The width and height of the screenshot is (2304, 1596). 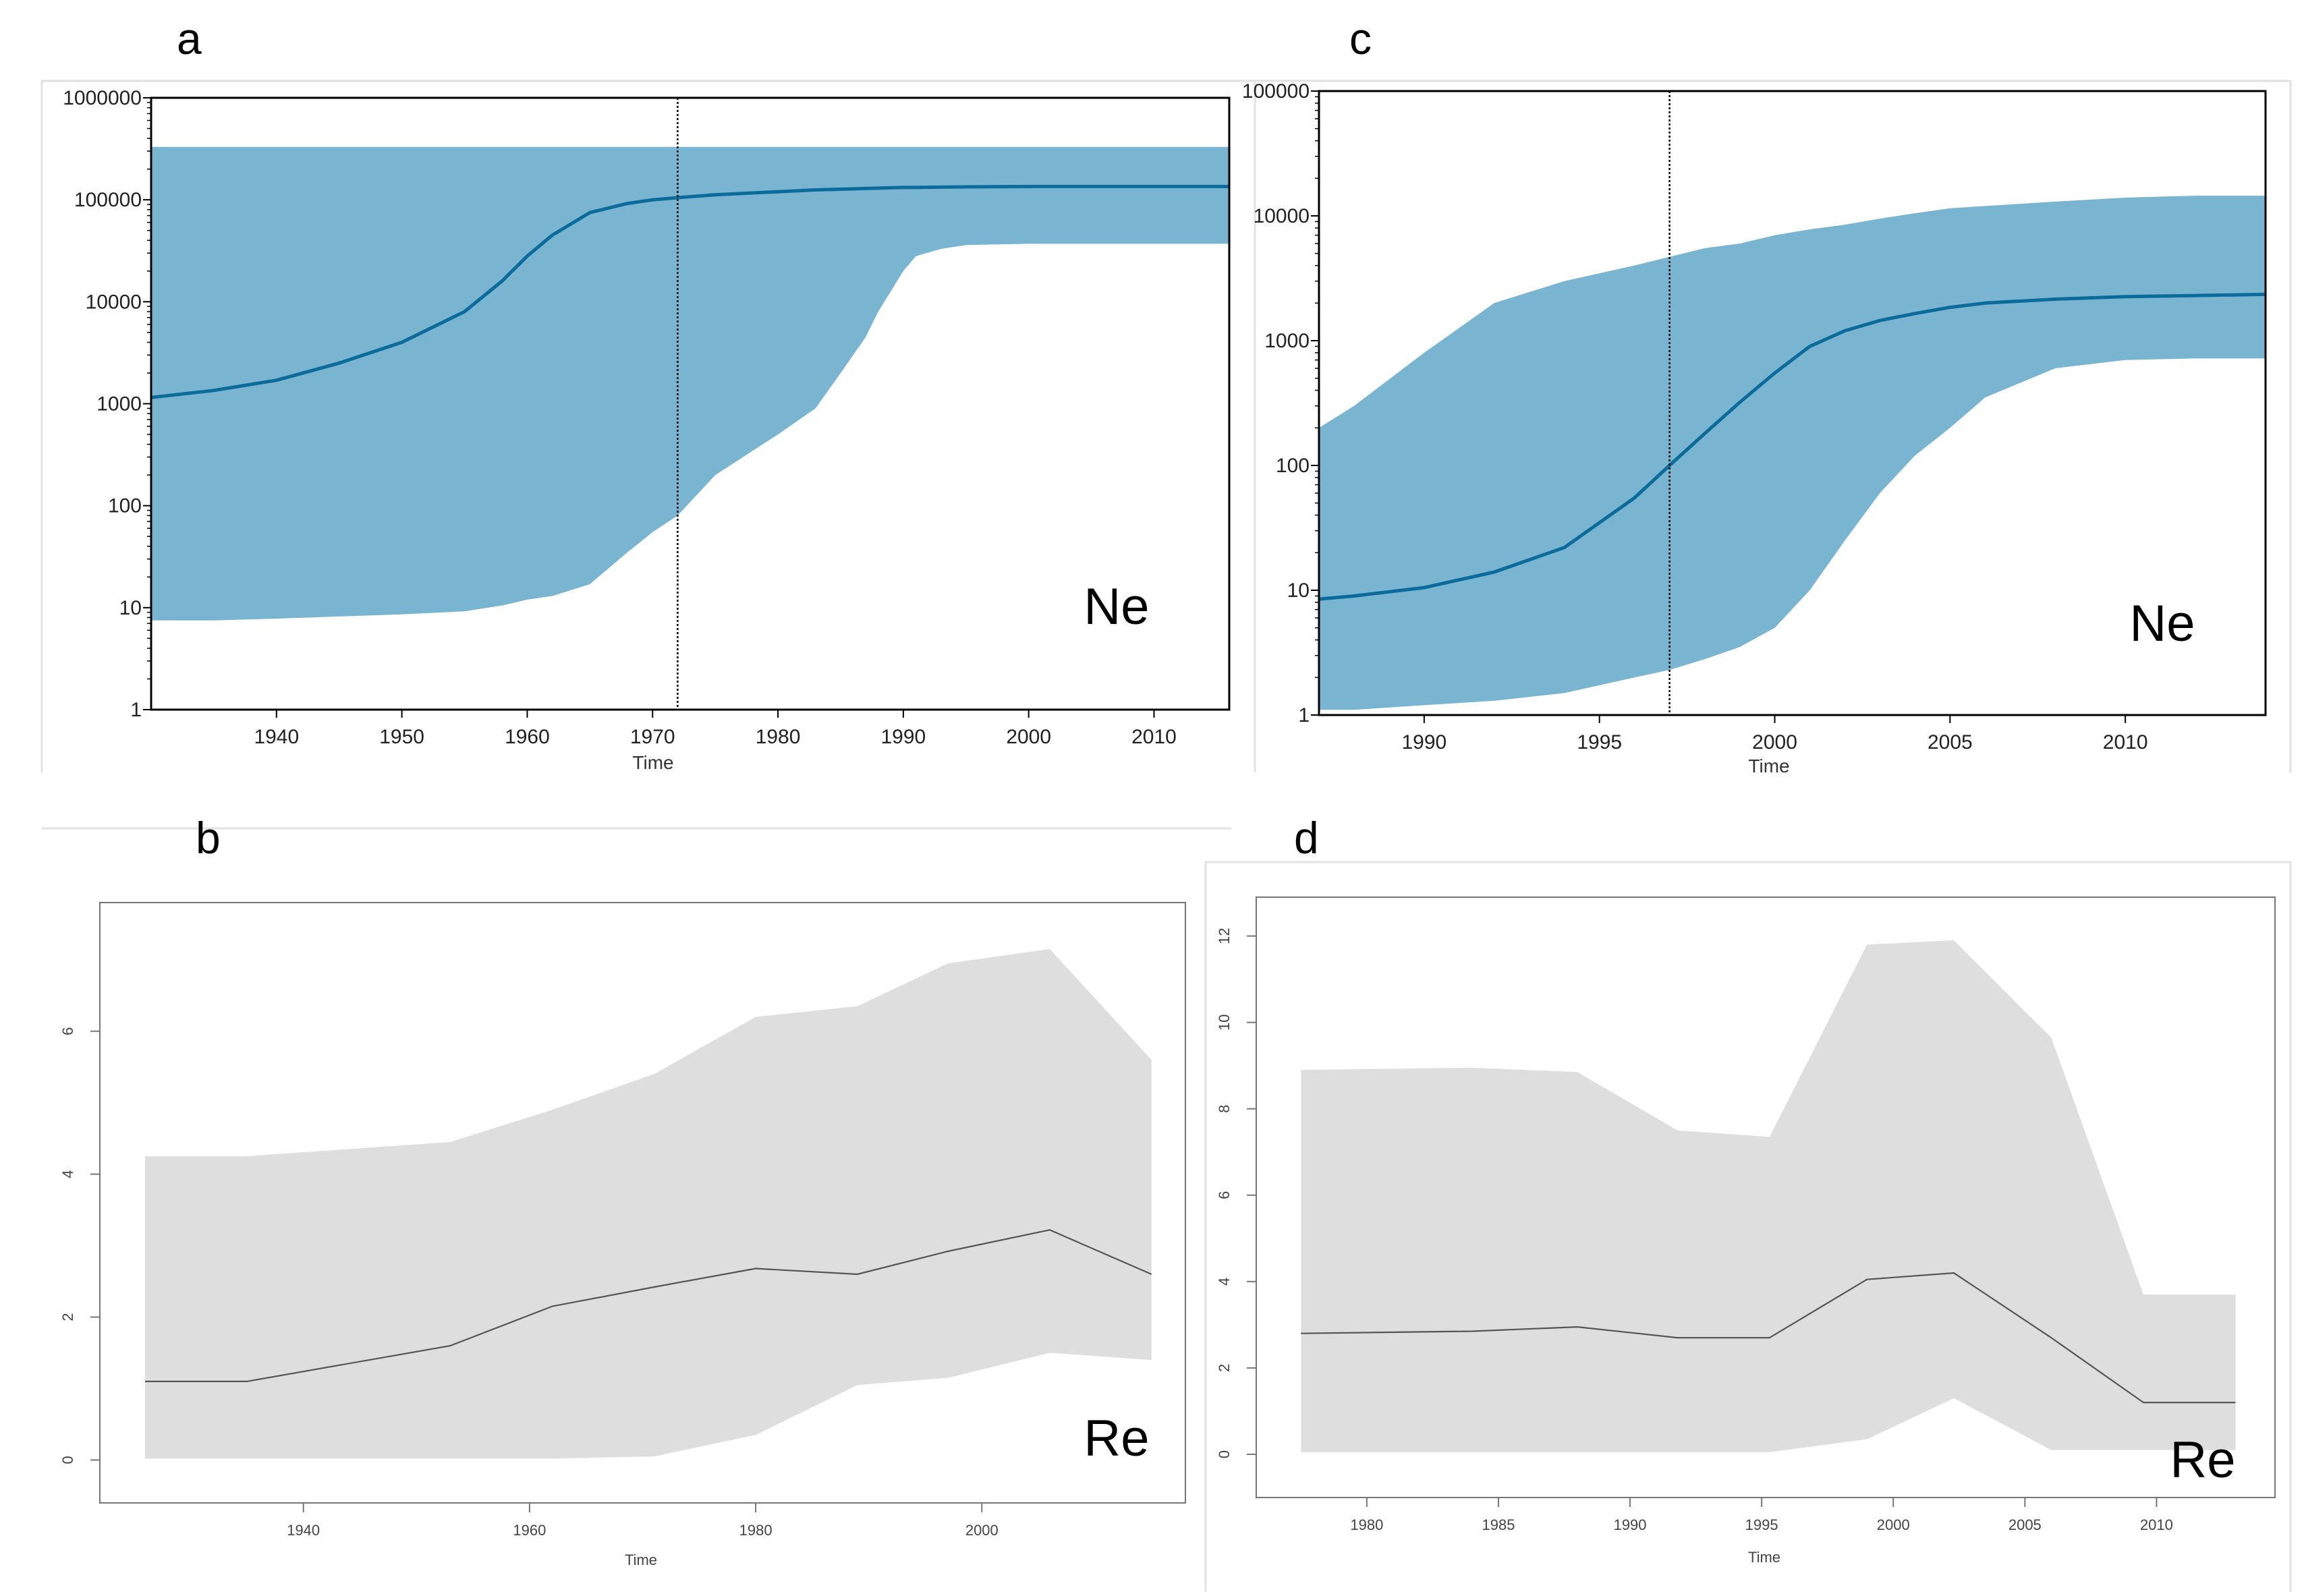 What do you see at coordinates (401, 737) in the screenshot?
I see `x-tick-label: 1950` at bounding box center [401, 737].